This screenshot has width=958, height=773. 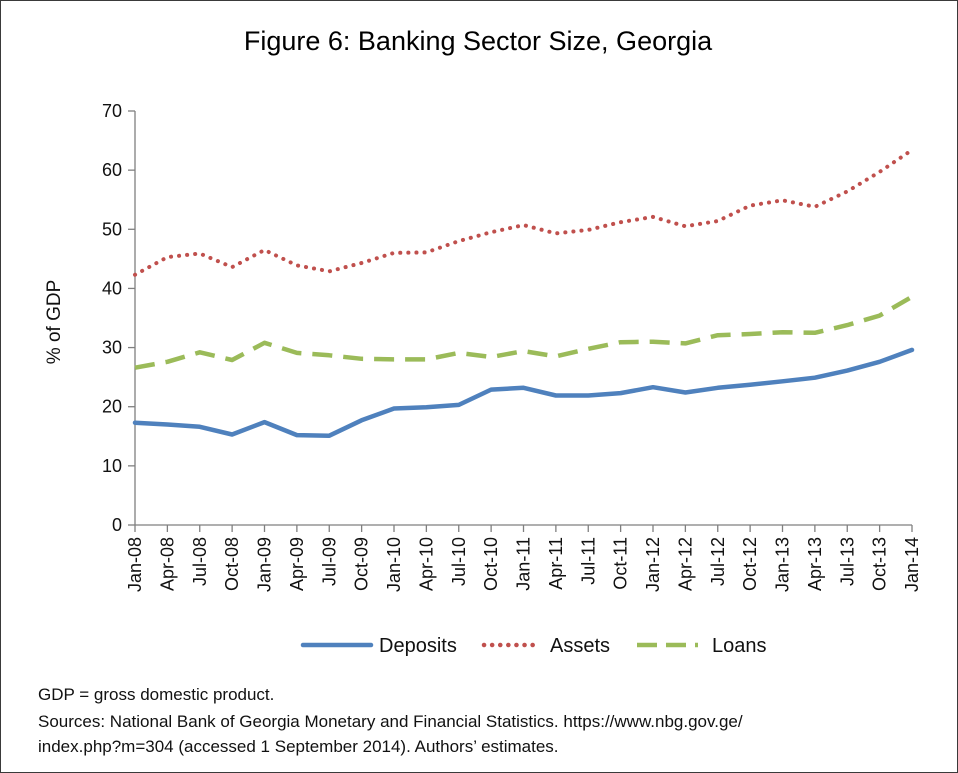 What do you see at coordinates (112, 348) in the screenshot?
I see `y-tick-label: 30` at bounding box center [112, 348].